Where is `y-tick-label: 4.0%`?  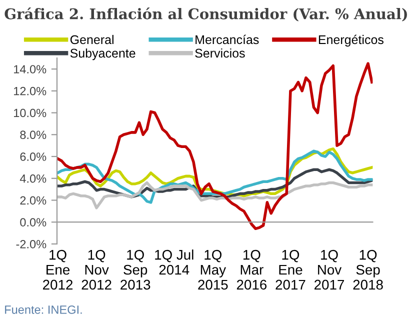 y-tick-label: 4.0% is located at coordinates (33, 178).